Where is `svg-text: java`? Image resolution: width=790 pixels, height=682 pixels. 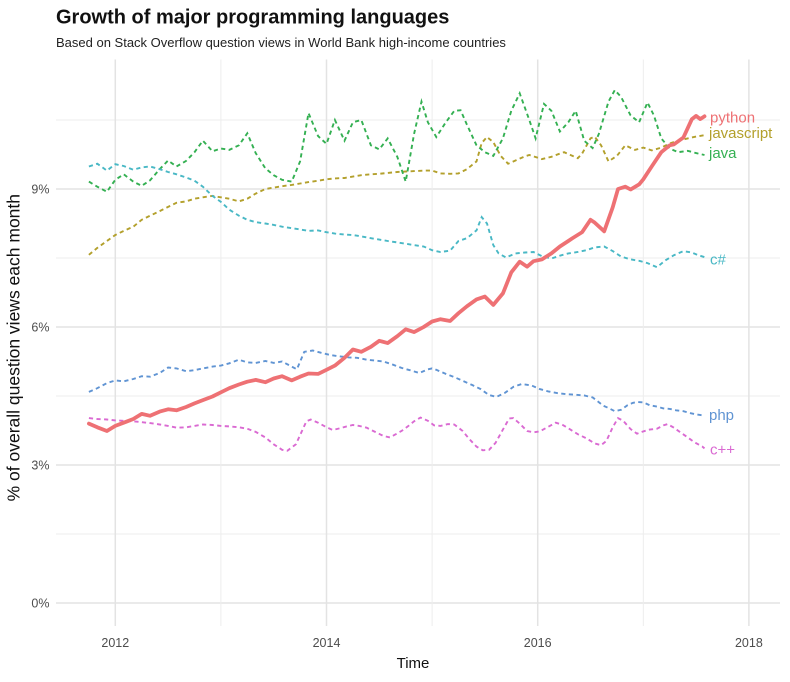
svg-text: java is located at coordinates (722, 153).